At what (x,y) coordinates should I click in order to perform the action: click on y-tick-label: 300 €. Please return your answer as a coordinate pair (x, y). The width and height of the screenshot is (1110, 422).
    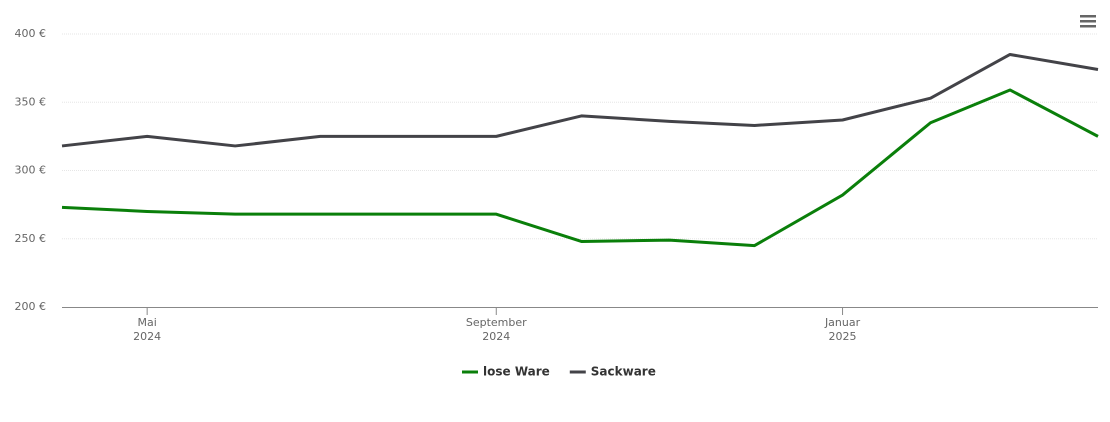
    Looking at the image, I should click on (31, 170).